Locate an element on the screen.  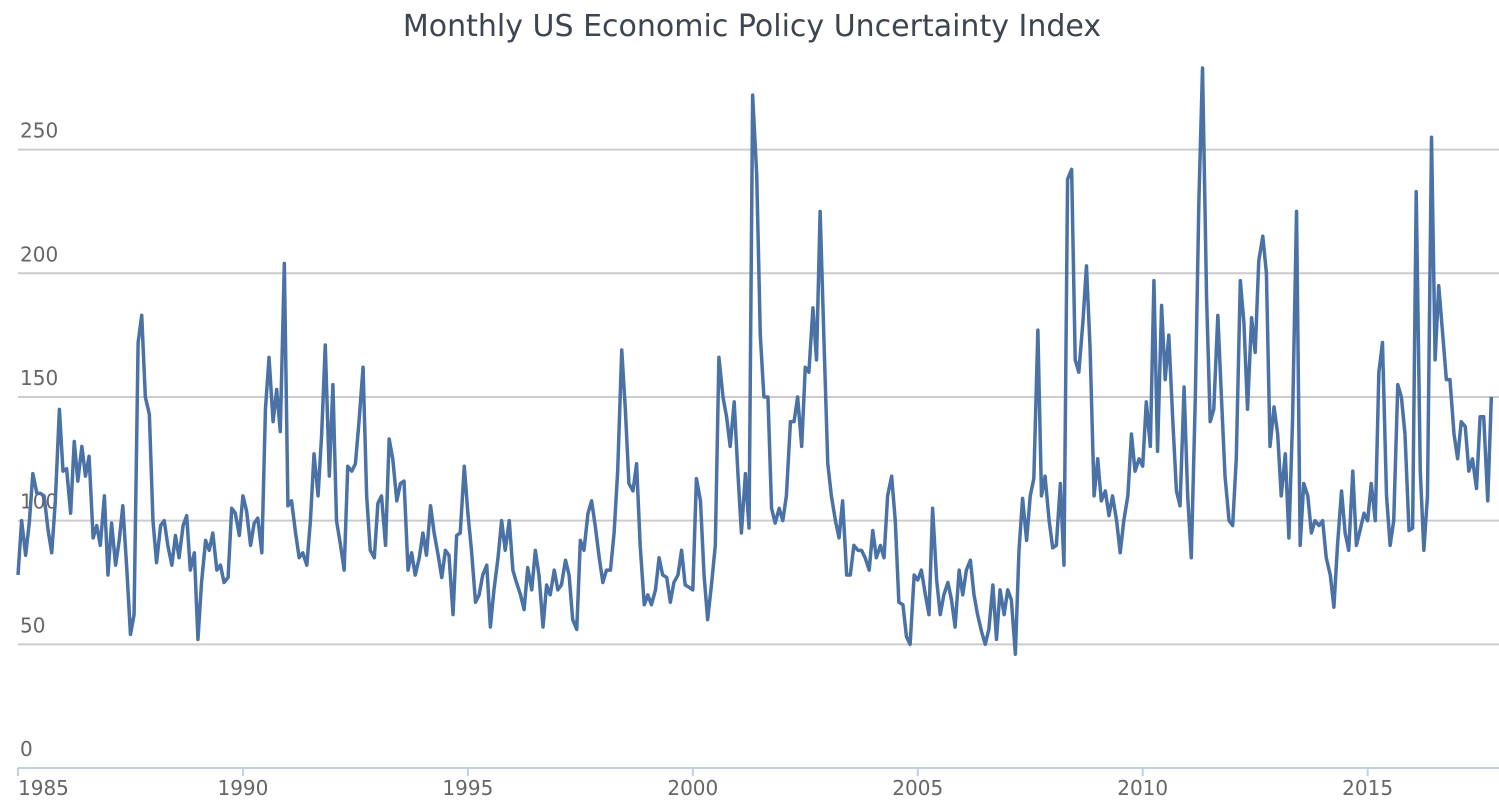
x-tick-label: 1990 is located at coordinates (242, 788).